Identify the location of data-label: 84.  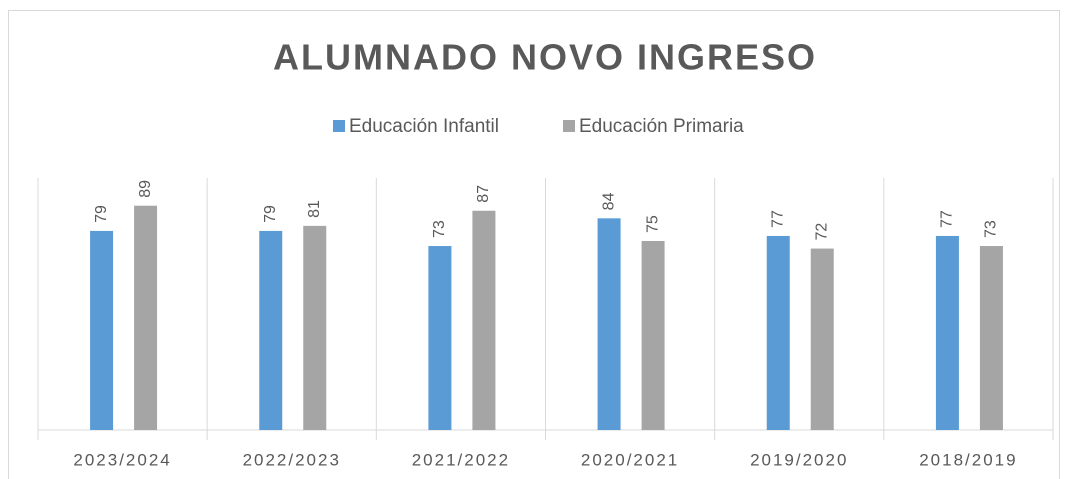
(608, 201).